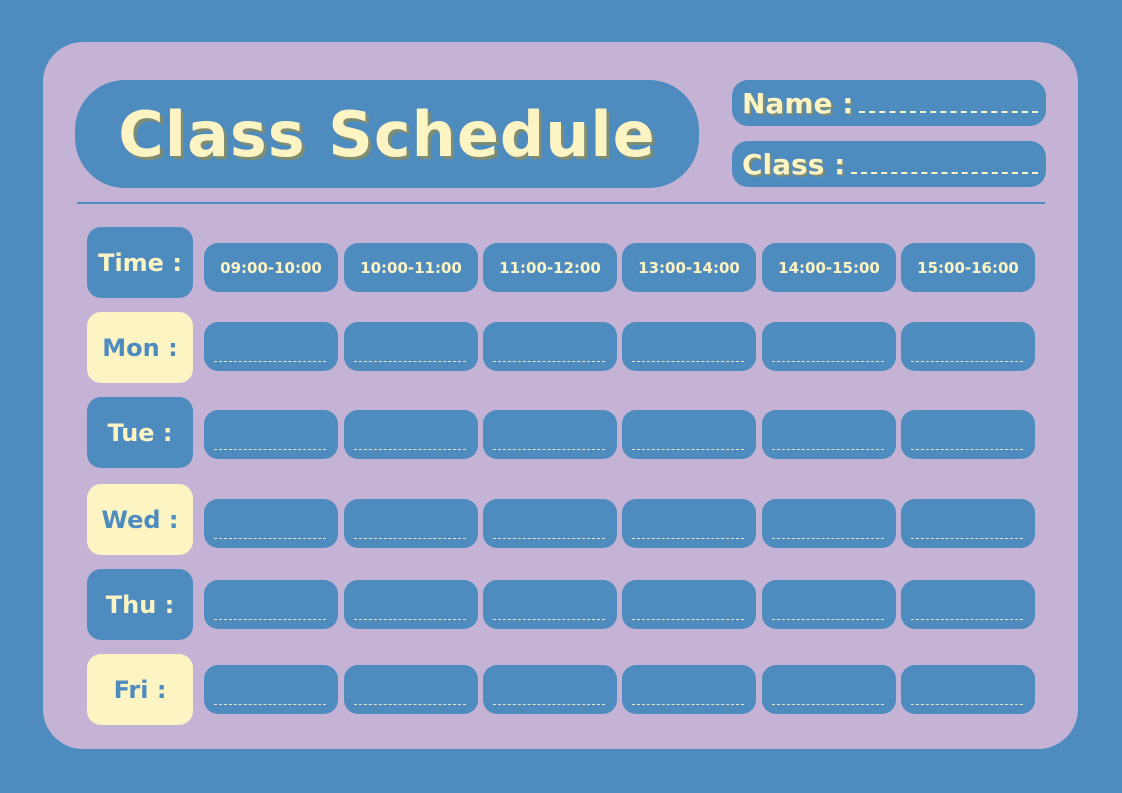 Image resolution: width=1122 pixels, height=793 pixels. I want to click on time-slot-header: 09:00-10:00, so click(271, 267).